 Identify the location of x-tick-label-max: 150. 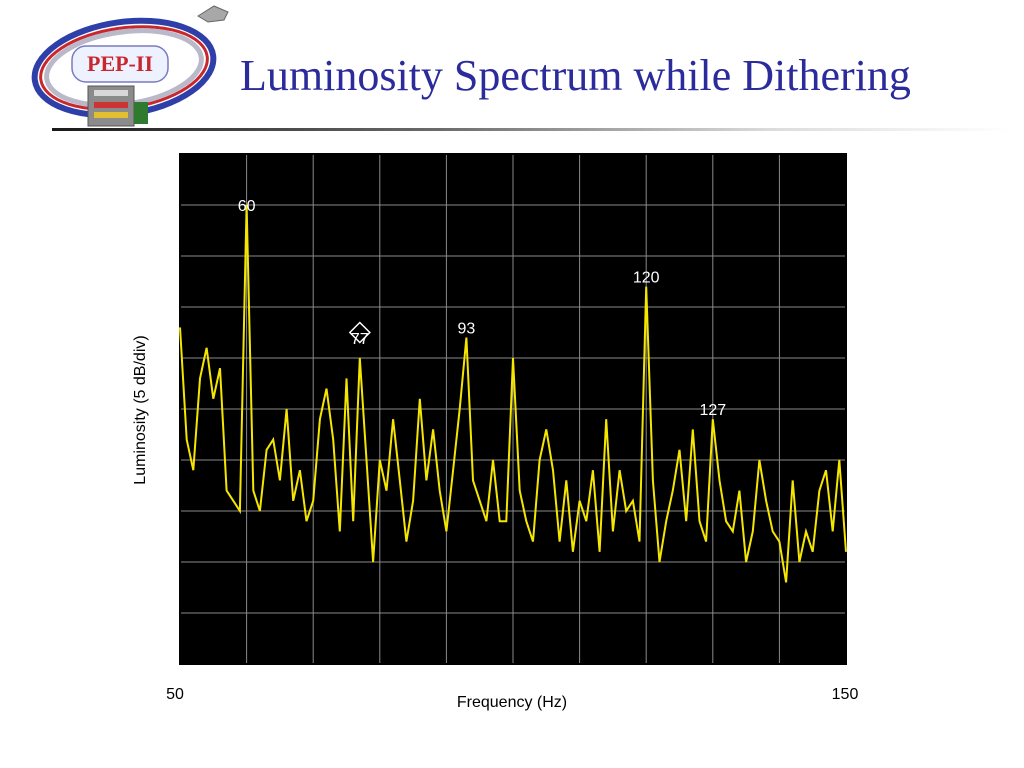
(845, 694).